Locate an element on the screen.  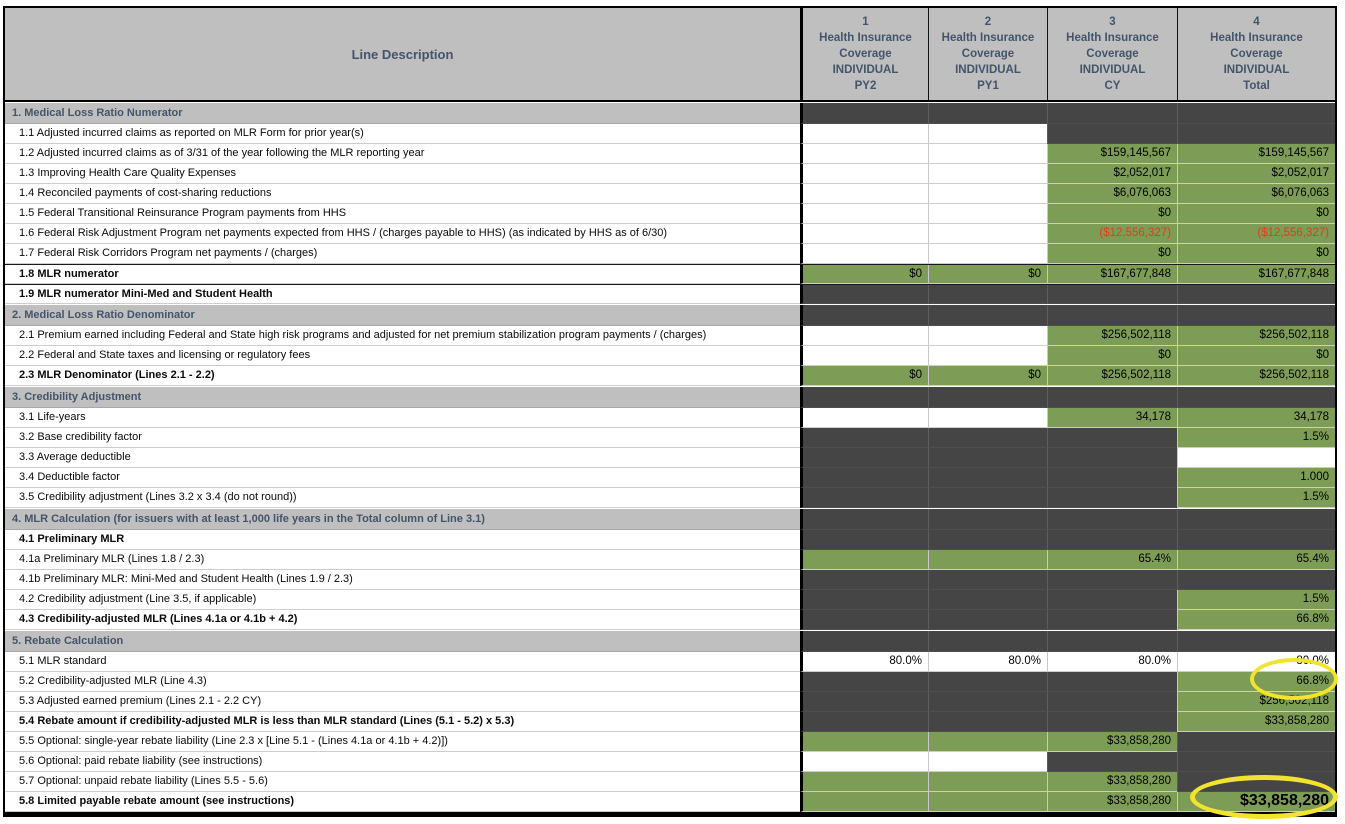
cell-cy: 80.0% is located at coordinates (1112, 662).